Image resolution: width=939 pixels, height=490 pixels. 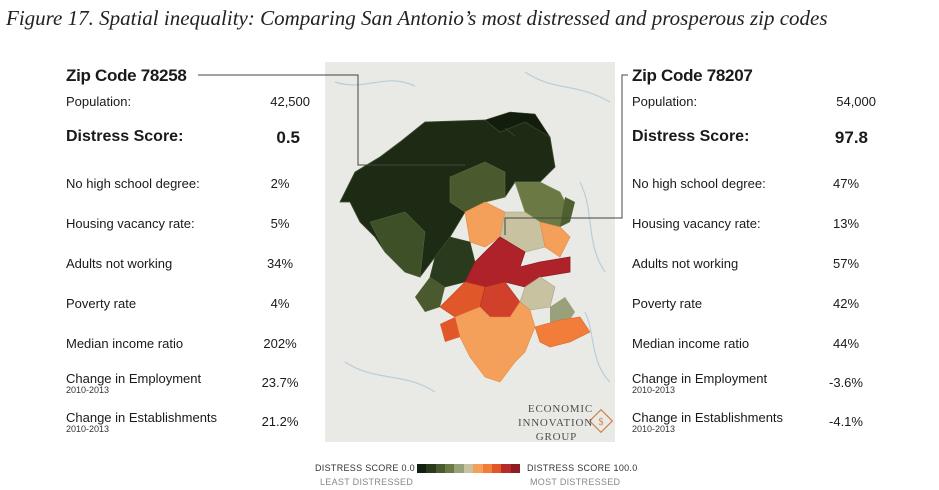 I want to click on egi-logo-emblem: $, so click(x=601, y=421).